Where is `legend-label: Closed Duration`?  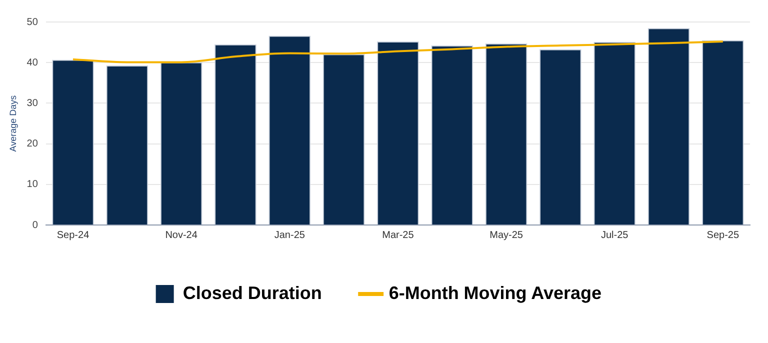
legend-label: Closed Duration is located at coordinates (252, 292).